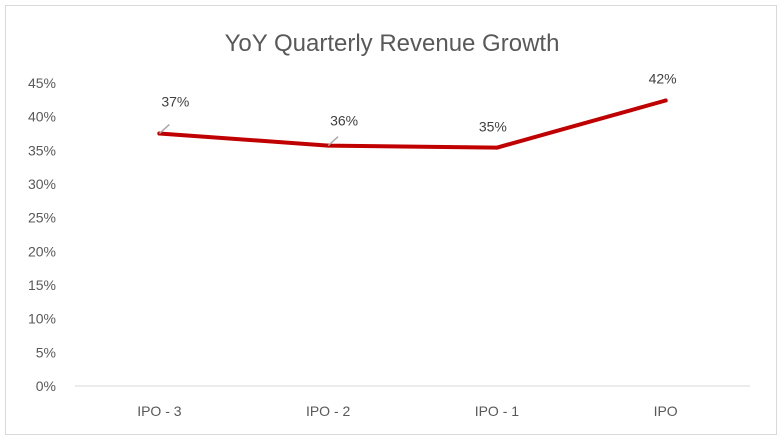 The image size is (784, 445). I want to click on x-axis: IPO - 3 IPO - 2 IPO - 1 IPO, so click(407, 411).